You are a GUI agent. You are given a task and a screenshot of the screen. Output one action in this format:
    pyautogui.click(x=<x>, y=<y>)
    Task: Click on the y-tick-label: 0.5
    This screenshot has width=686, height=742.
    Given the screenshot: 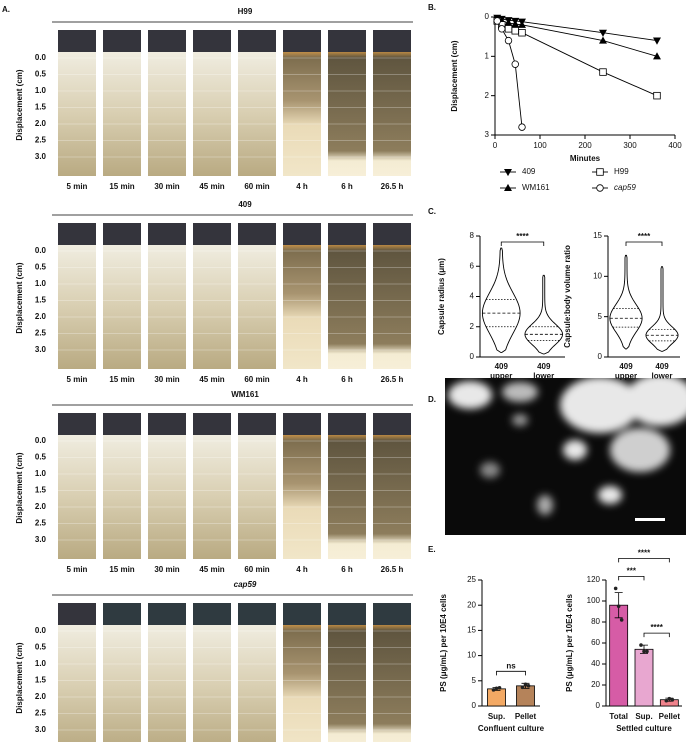 What is the action you would take?
    pyautogui.click(x=41, y=647)
    